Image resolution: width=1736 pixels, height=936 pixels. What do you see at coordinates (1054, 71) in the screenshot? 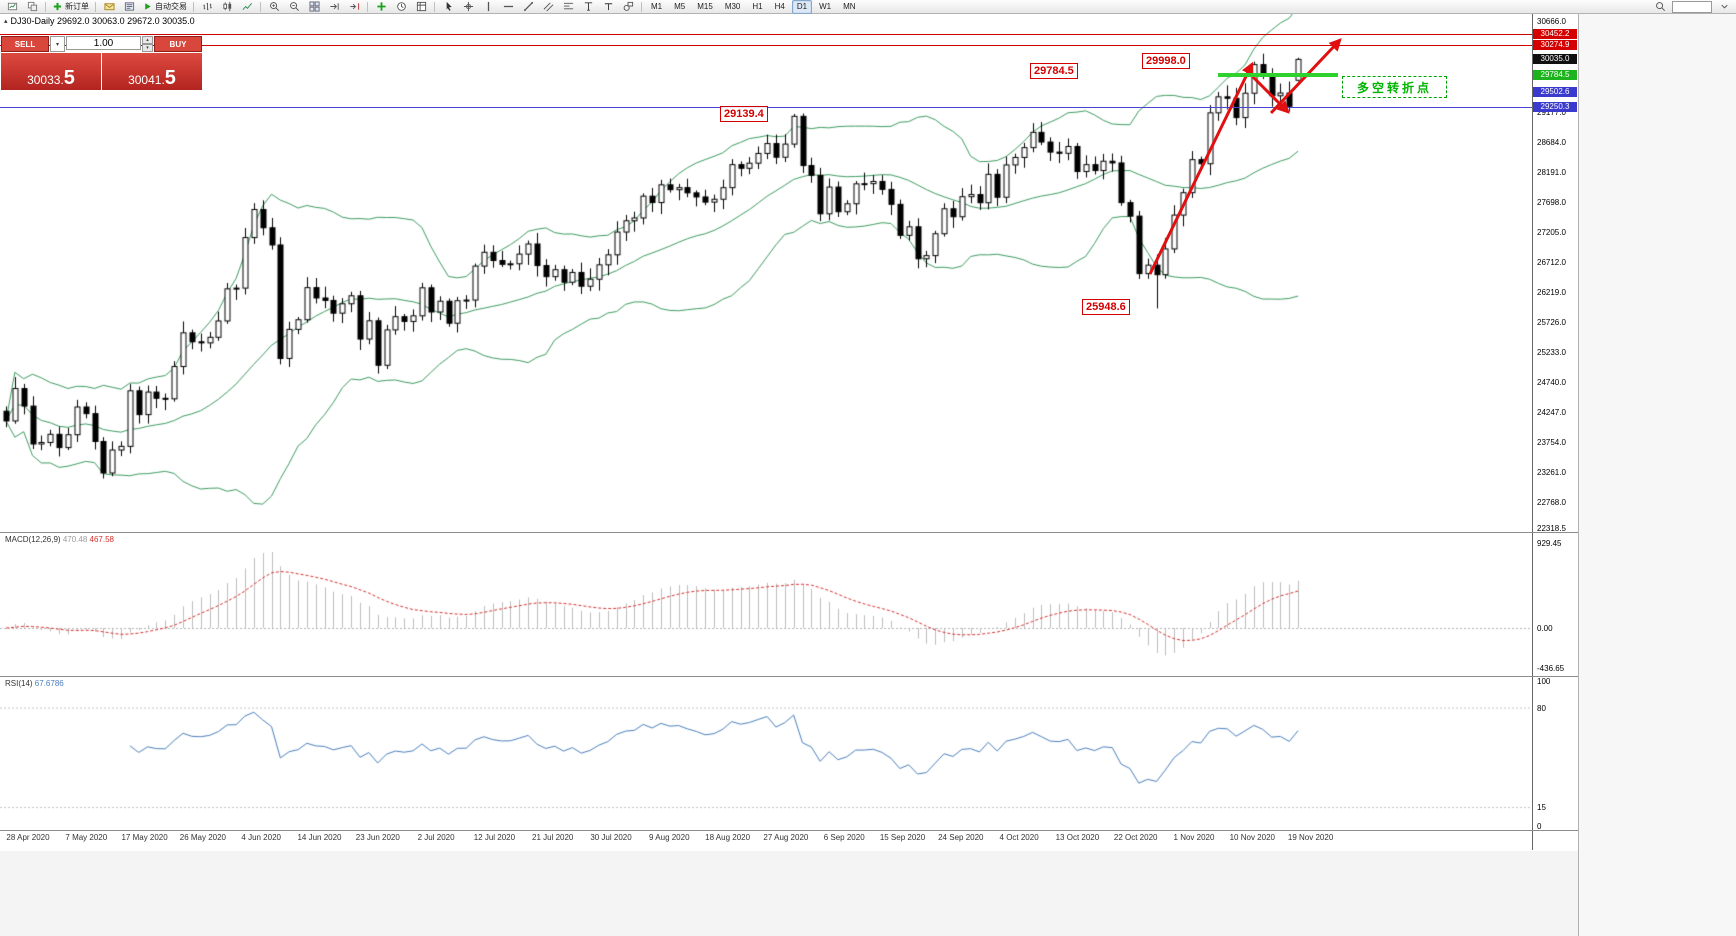
I see `price-annotation-label: 29784.5` at bounding box center [1054, 71].